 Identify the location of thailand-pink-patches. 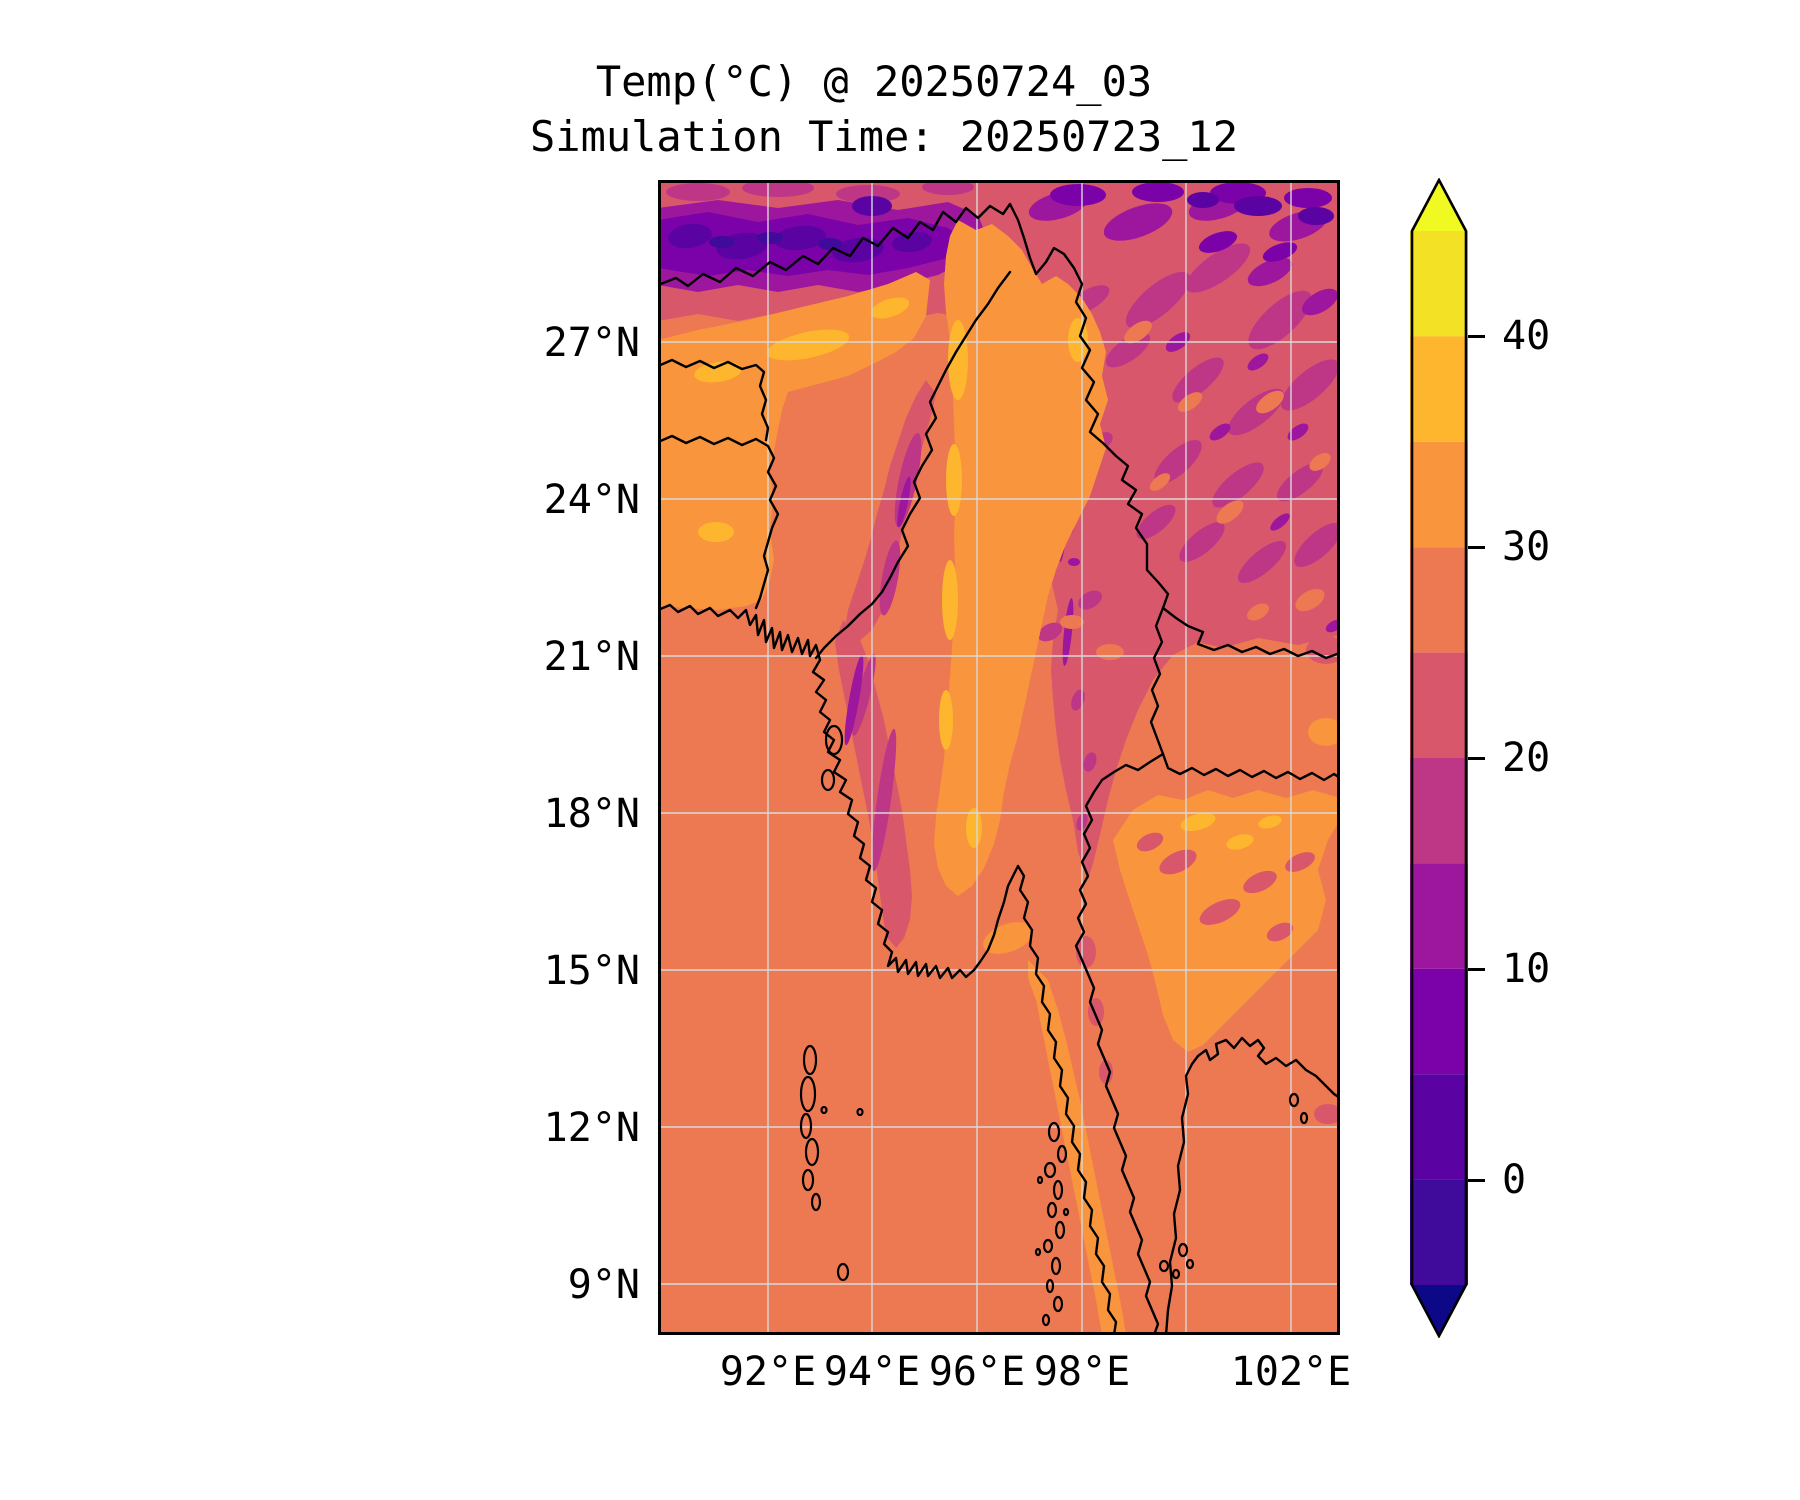
(1208, 978).